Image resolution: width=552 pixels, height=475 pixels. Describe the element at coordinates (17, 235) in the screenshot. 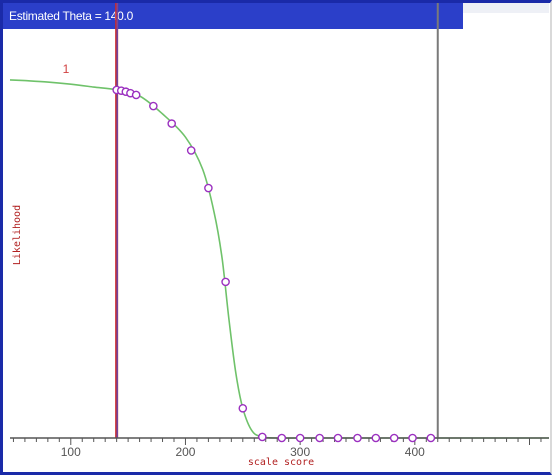

I see `y-axis-title: Likelihood` at that location.